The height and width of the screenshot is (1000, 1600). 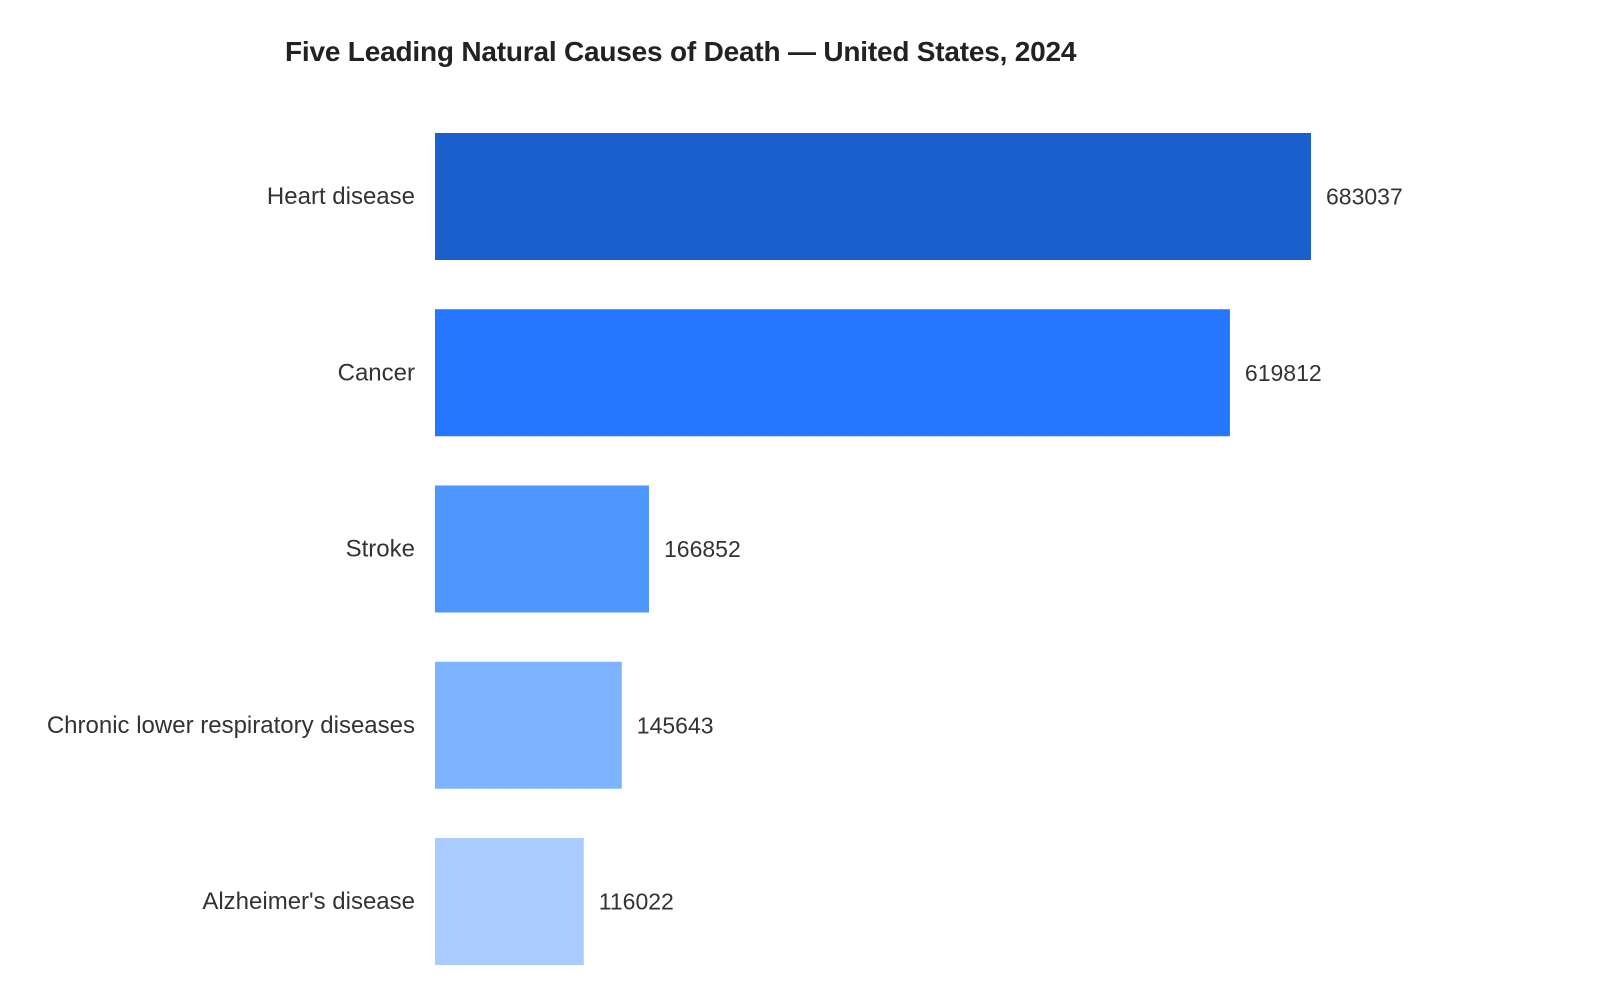 What do you see at coordinates (341, 196) in the screenshot?
I see `category-label-0: Heart disease` at bounding box center [341, 196].